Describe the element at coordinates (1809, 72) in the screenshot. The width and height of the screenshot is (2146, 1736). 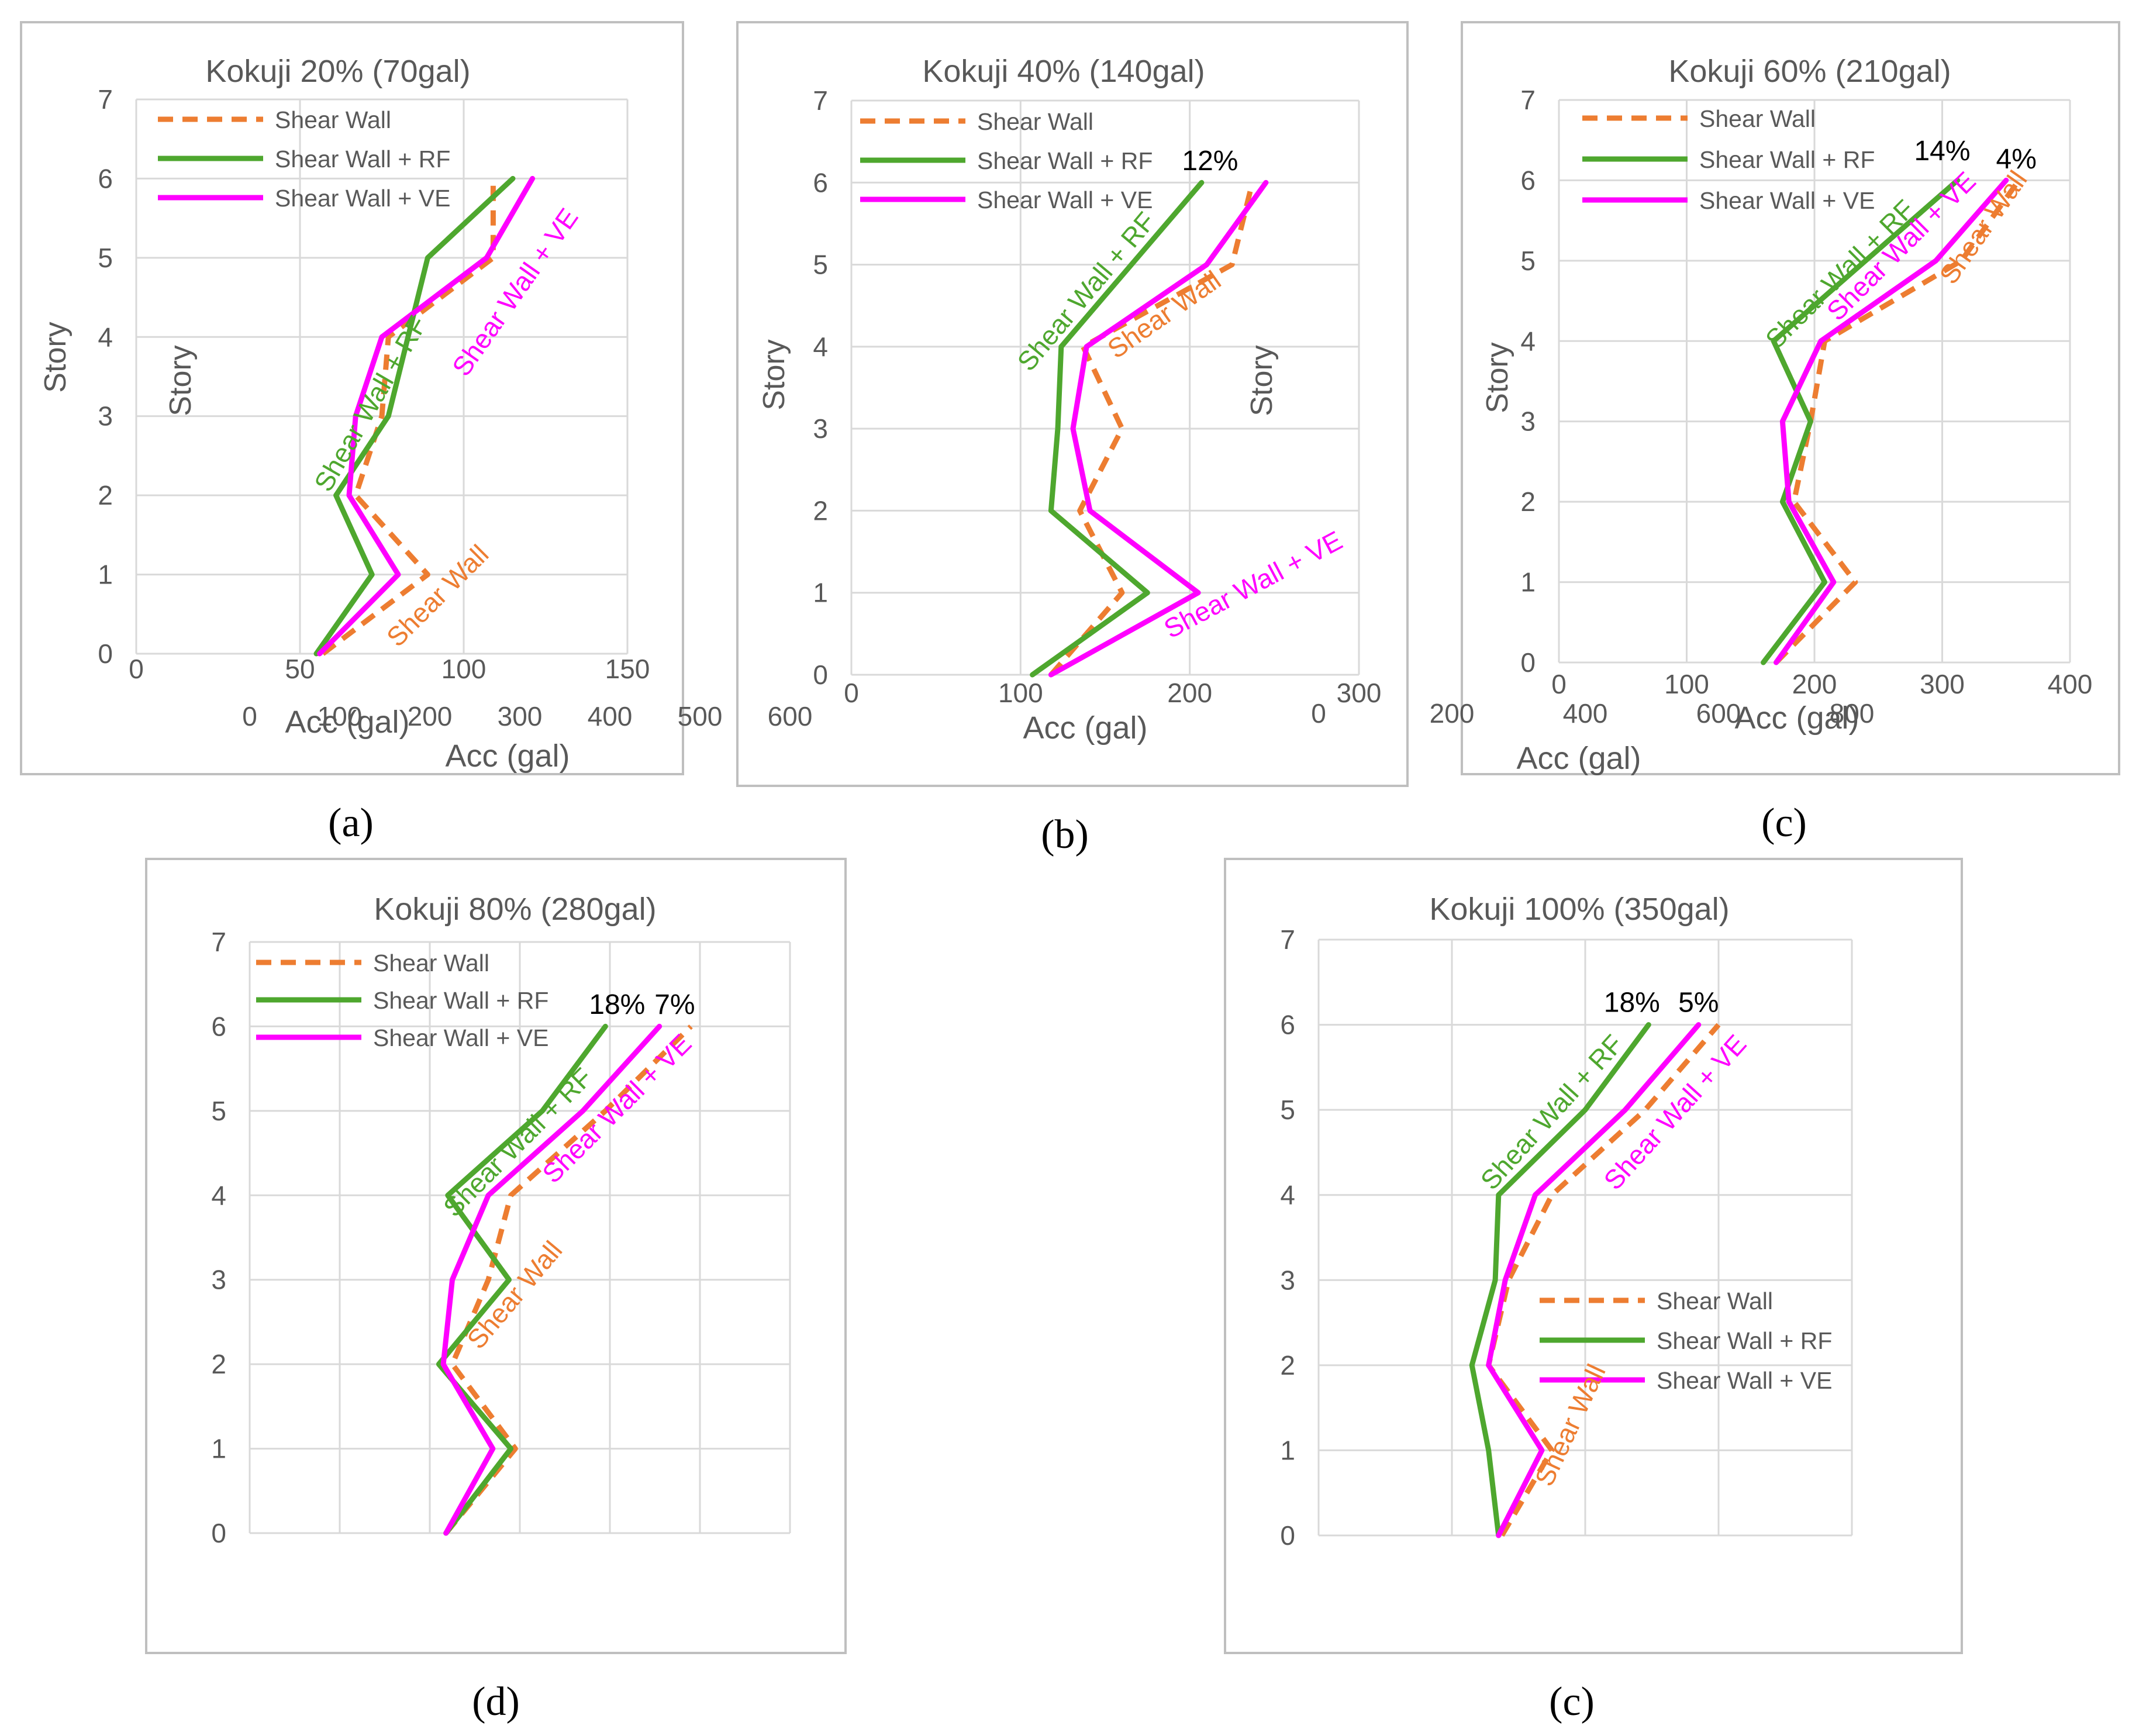
I see `chart-title: Kokuji 60% (210gal)` at that location.